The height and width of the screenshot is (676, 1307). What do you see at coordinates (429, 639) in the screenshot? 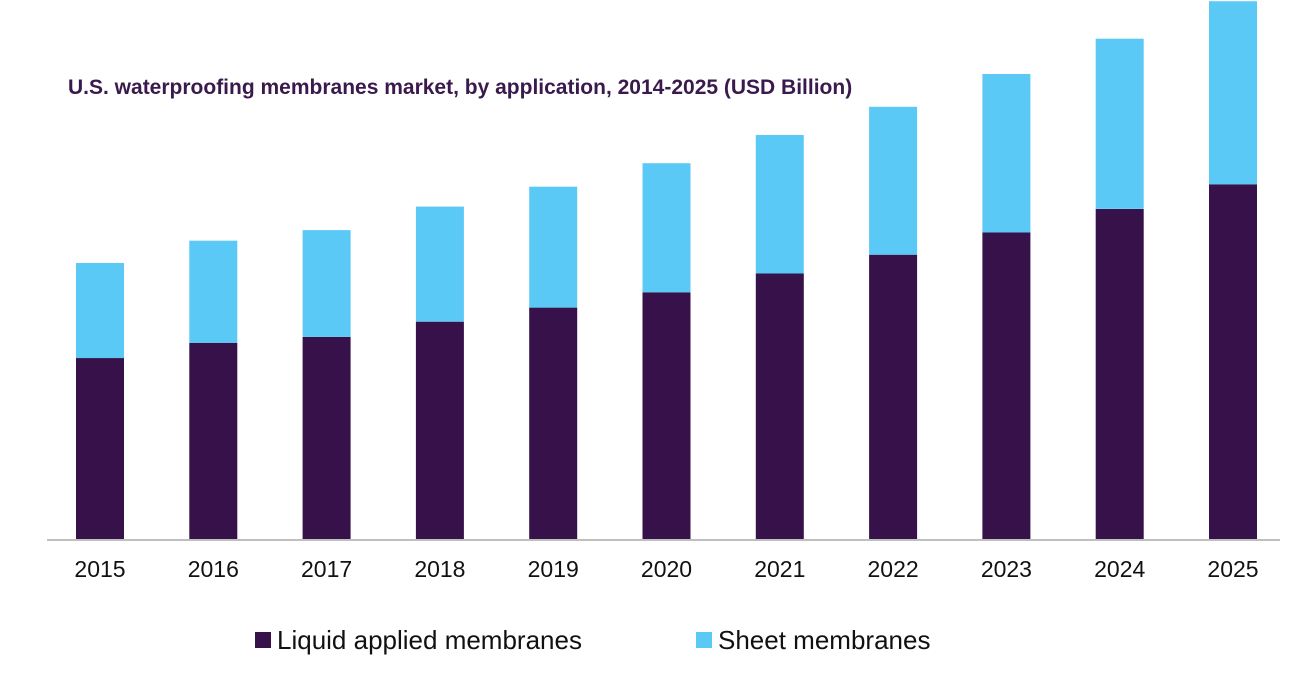
I see `legend-label-liquid: Liquid applied membranes` at bounding box center [429, 639].